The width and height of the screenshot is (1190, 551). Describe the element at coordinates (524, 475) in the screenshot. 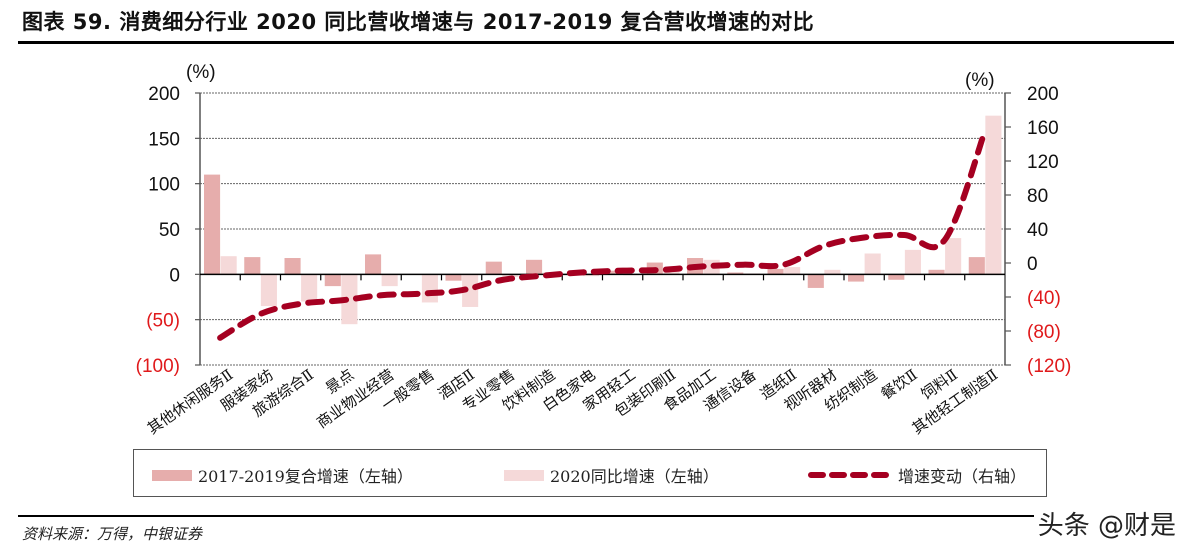

I see `legend-swatch-2020` at that location.